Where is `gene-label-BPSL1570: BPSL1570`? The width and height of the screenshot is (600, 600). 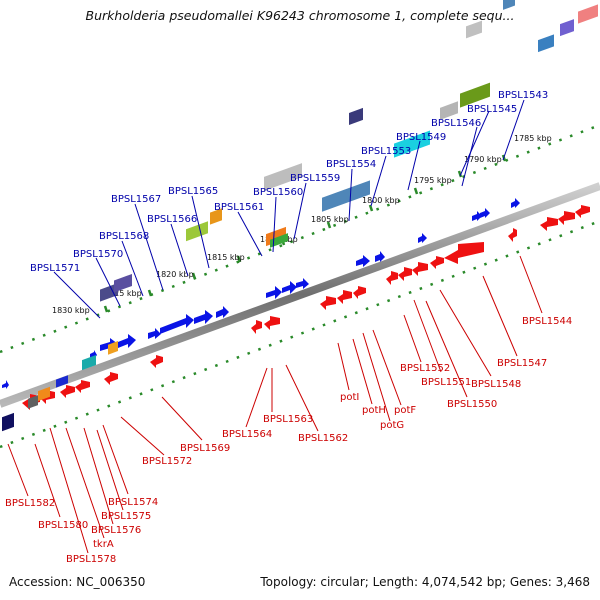
gene-label-BPSL1570: BPSL1570 is located at coordinates (98, 254).